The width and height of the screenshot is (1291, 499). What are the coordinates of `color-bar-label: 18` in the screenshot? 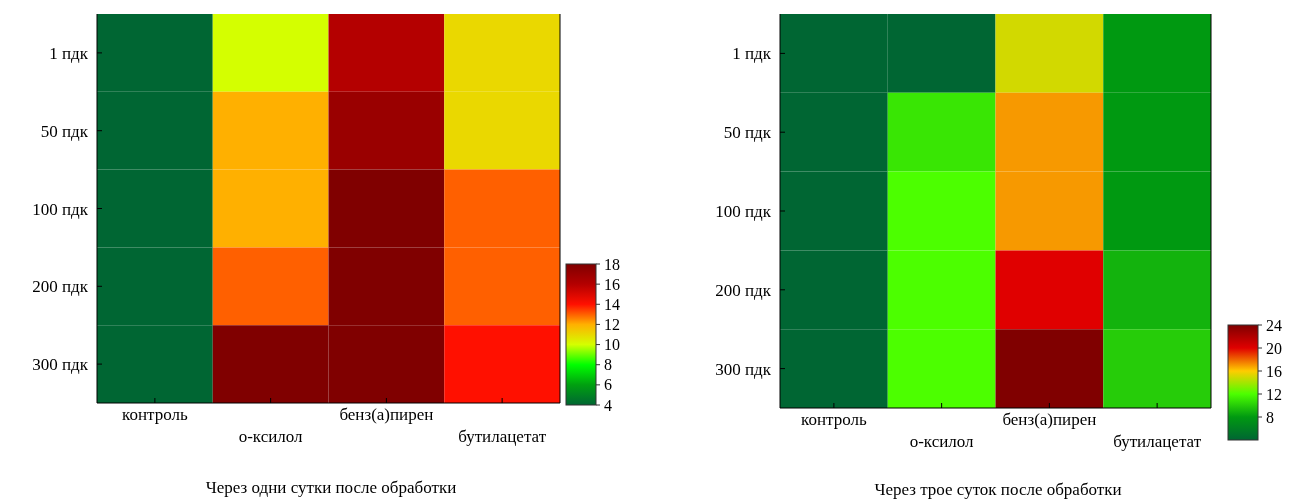 It's located at (612, 264).